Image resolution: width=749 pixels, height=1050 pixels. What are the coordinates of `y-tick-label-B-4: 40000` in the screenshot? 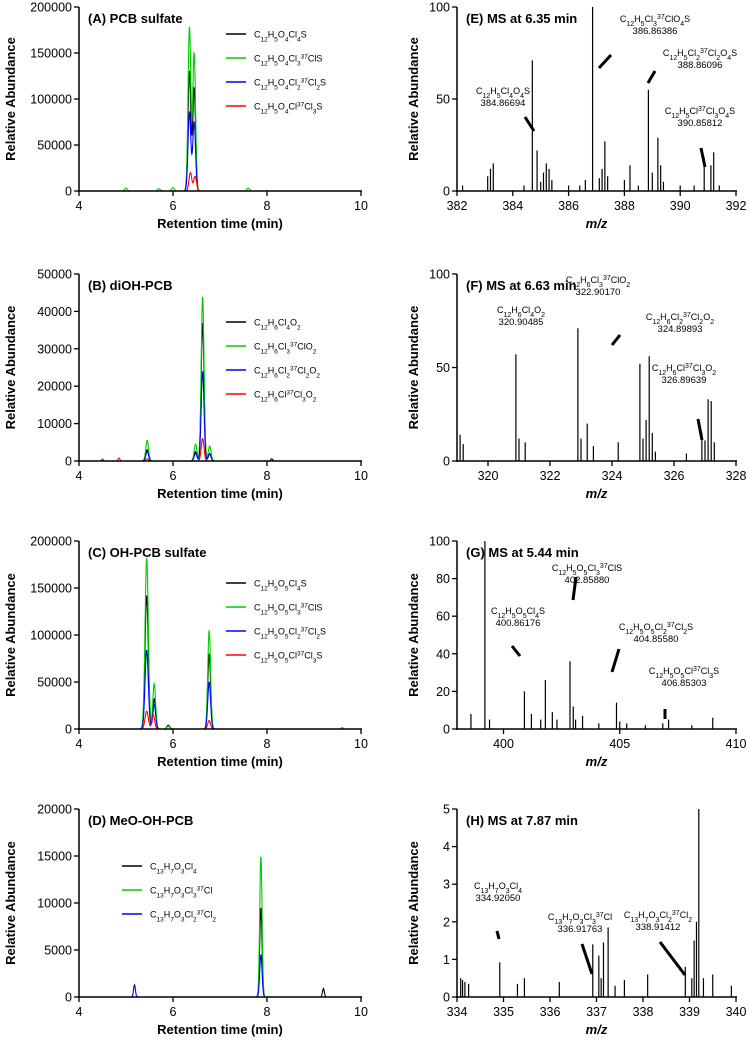 It's located at (54, 312).